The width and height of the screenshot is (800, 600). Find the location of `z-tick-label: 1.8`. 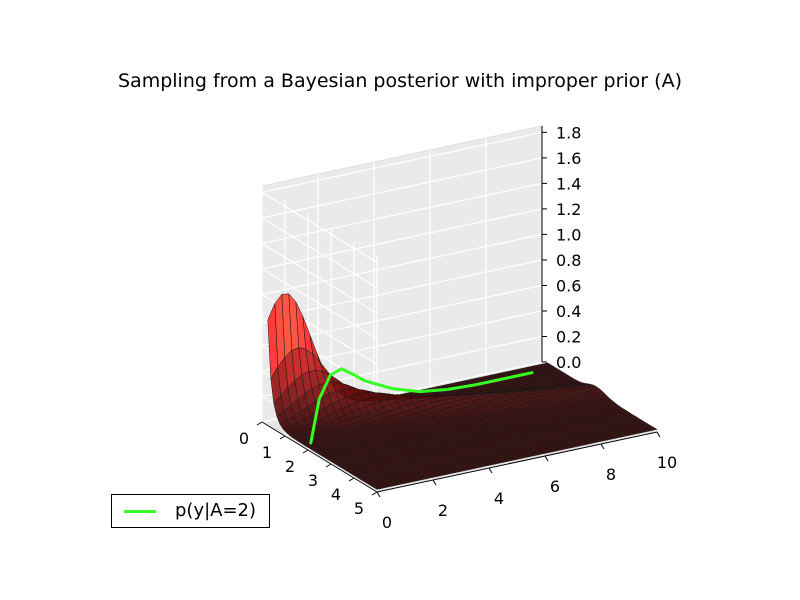

z-tick-label: 1.8 is located at coordinates (568, 132).